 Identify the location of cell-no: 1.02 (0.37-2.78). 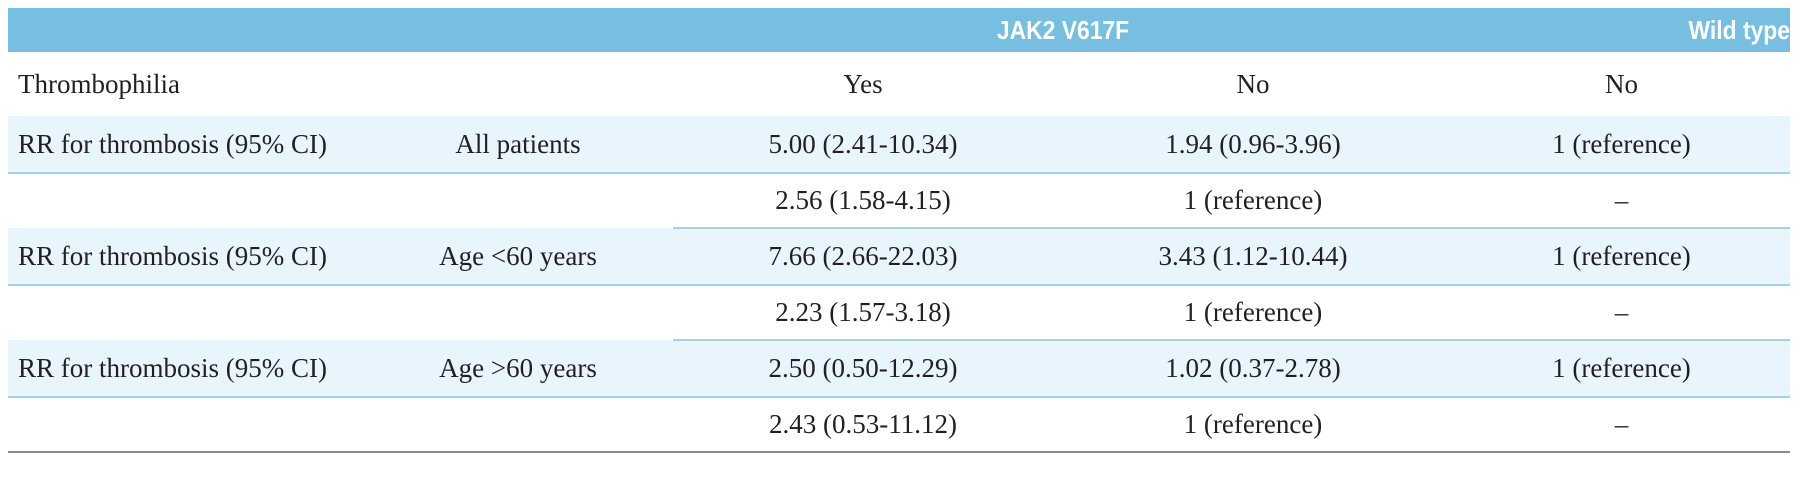
(1253, 369).